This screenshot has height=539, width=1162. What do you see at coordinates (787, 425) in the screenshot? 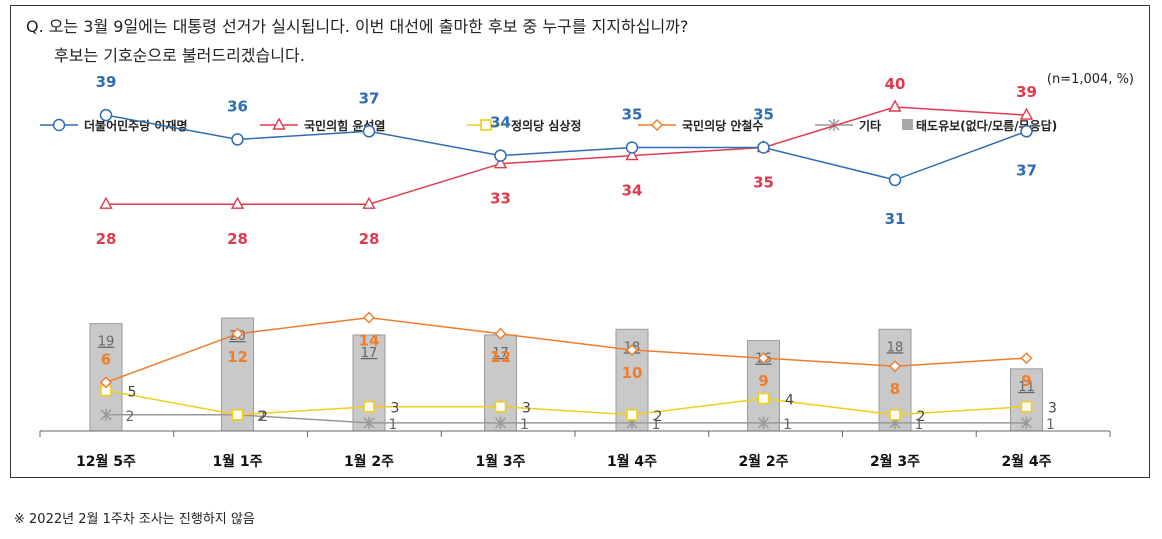
I see `label-etc-6: 1` at bounding box center [787, 425].